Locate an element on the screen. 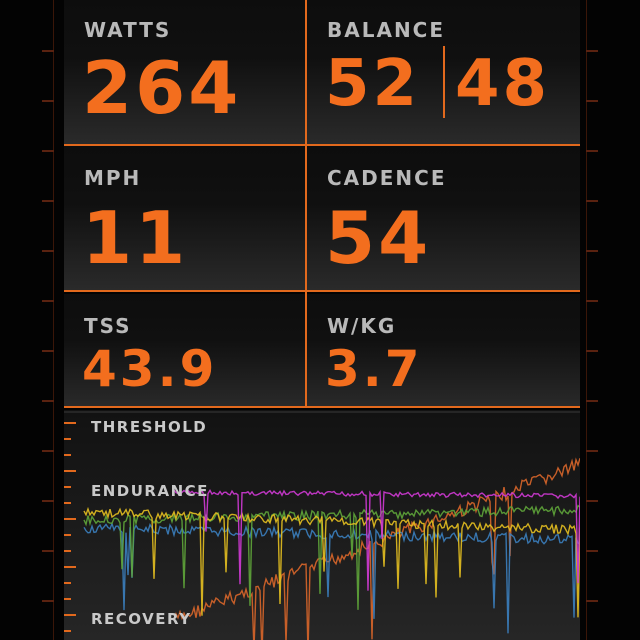 This screenshot has width=640, height=640. cadence-tile: CADENCE 54 is located at coordinates (443, 218).